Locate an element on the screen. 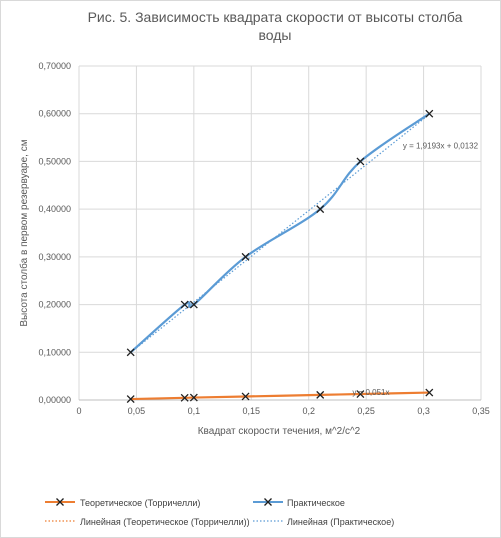 Image resolution: width=501 pixels, height=538 pixels. x-axis-title: Квадрат скорости течения, м^2/с^2 is located at coordinates (279, 431).